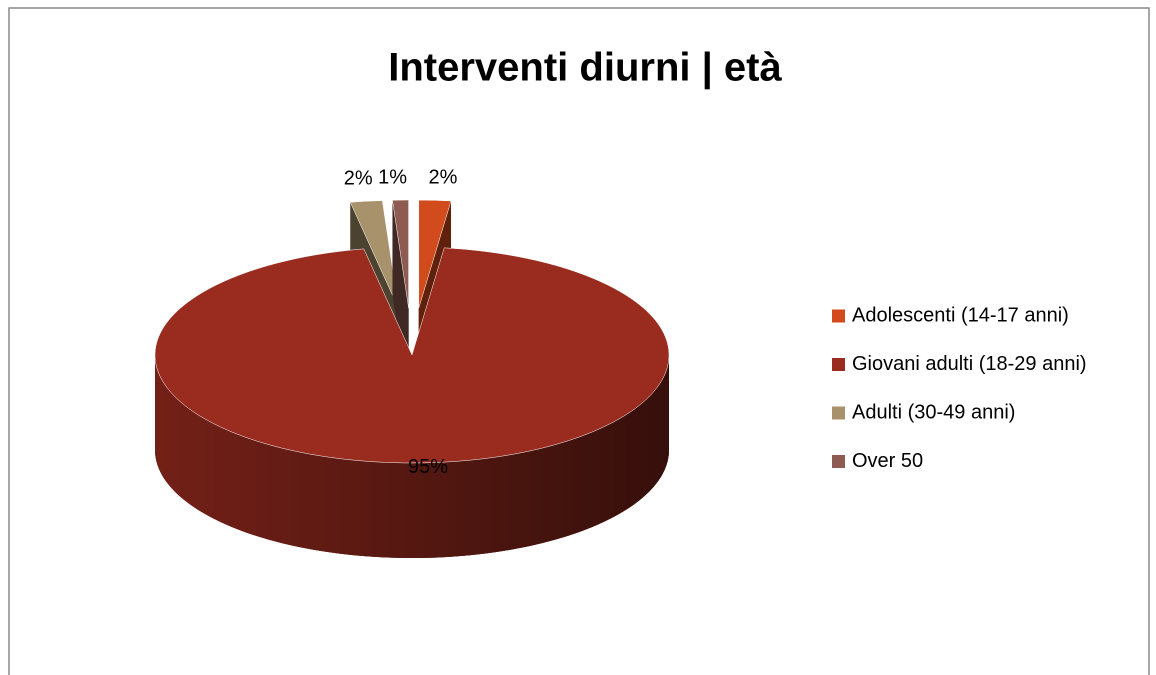 The height and width of the screenshot is (675, 1156). What do you see at coordinates (585, 68) in the screenshot?
I see `chart-title: Interventi diurni | età` at bounding box center [585, 68].